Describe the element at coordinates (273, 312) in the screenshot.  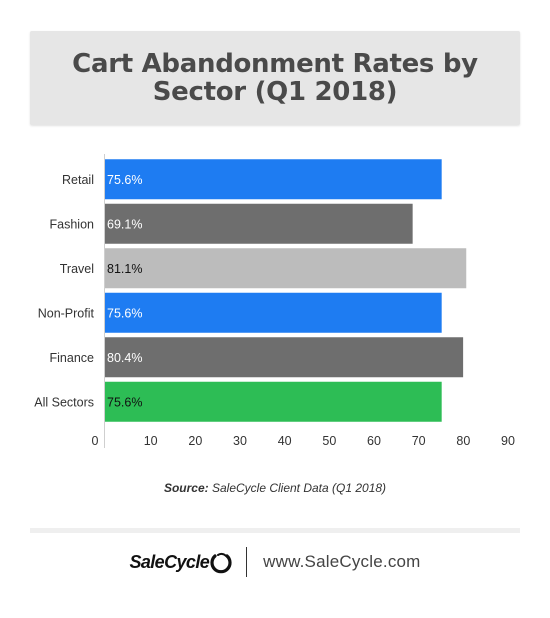
I see `bar-non-profit` at that location.